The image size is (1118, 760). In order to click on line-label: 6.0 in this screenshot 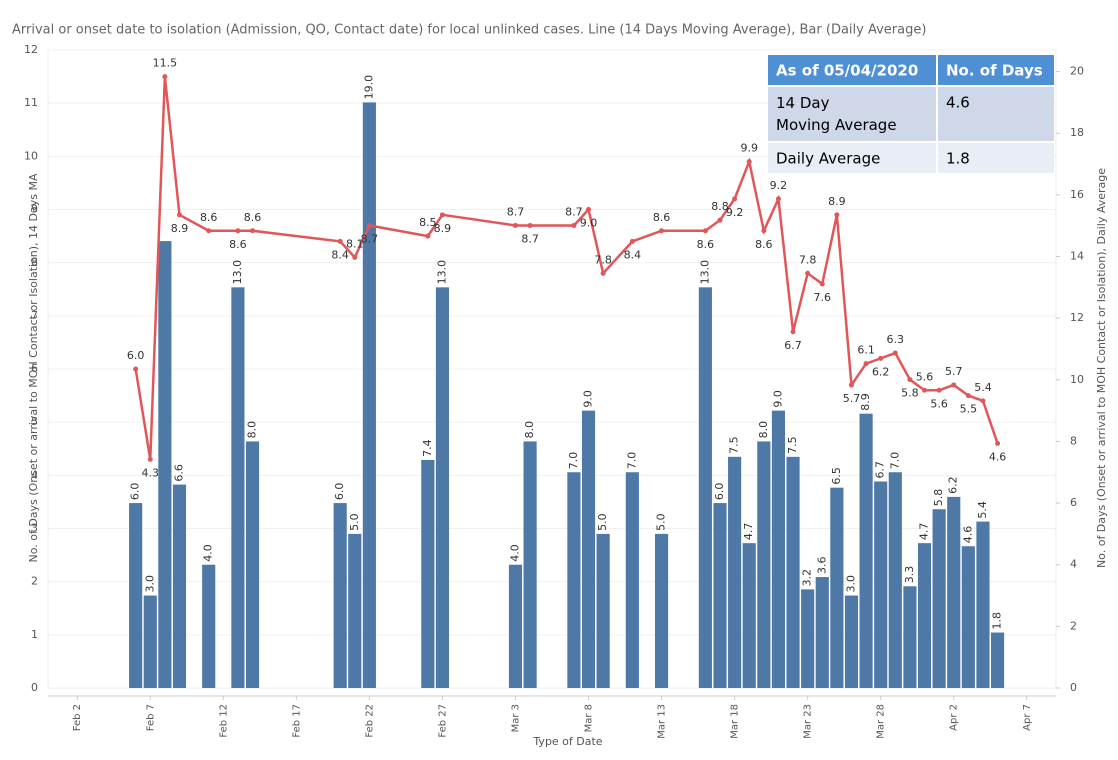, I will do `click(136, 355)`.